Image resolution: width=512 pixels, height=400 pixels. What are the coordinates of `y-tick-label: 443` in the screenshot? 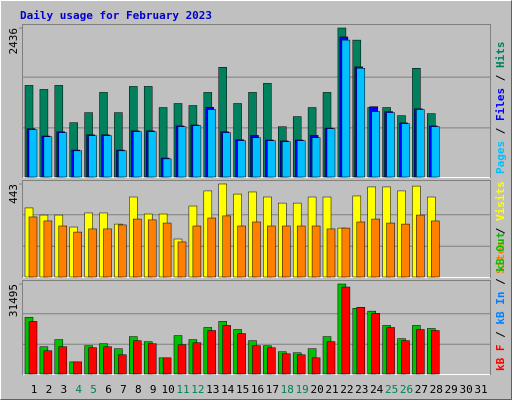 It's located at (13, 194).